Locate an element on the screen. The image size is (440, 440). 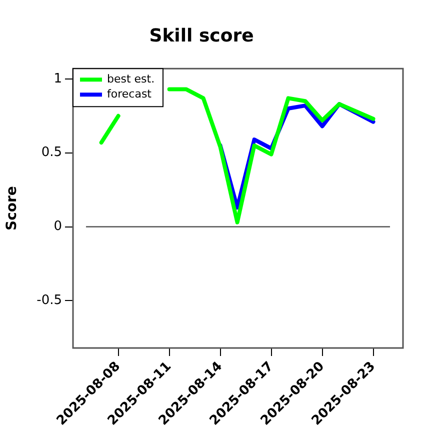
y-tick-label: 1 is located at coordinates (58, 78).